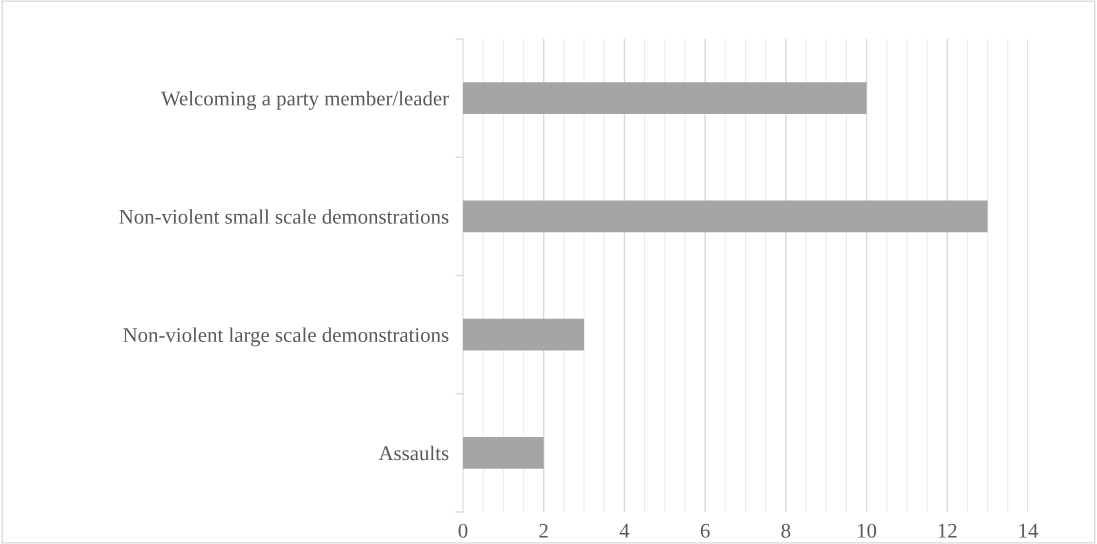  I want to click on x-tick-label: 14, so click(1029, 530).